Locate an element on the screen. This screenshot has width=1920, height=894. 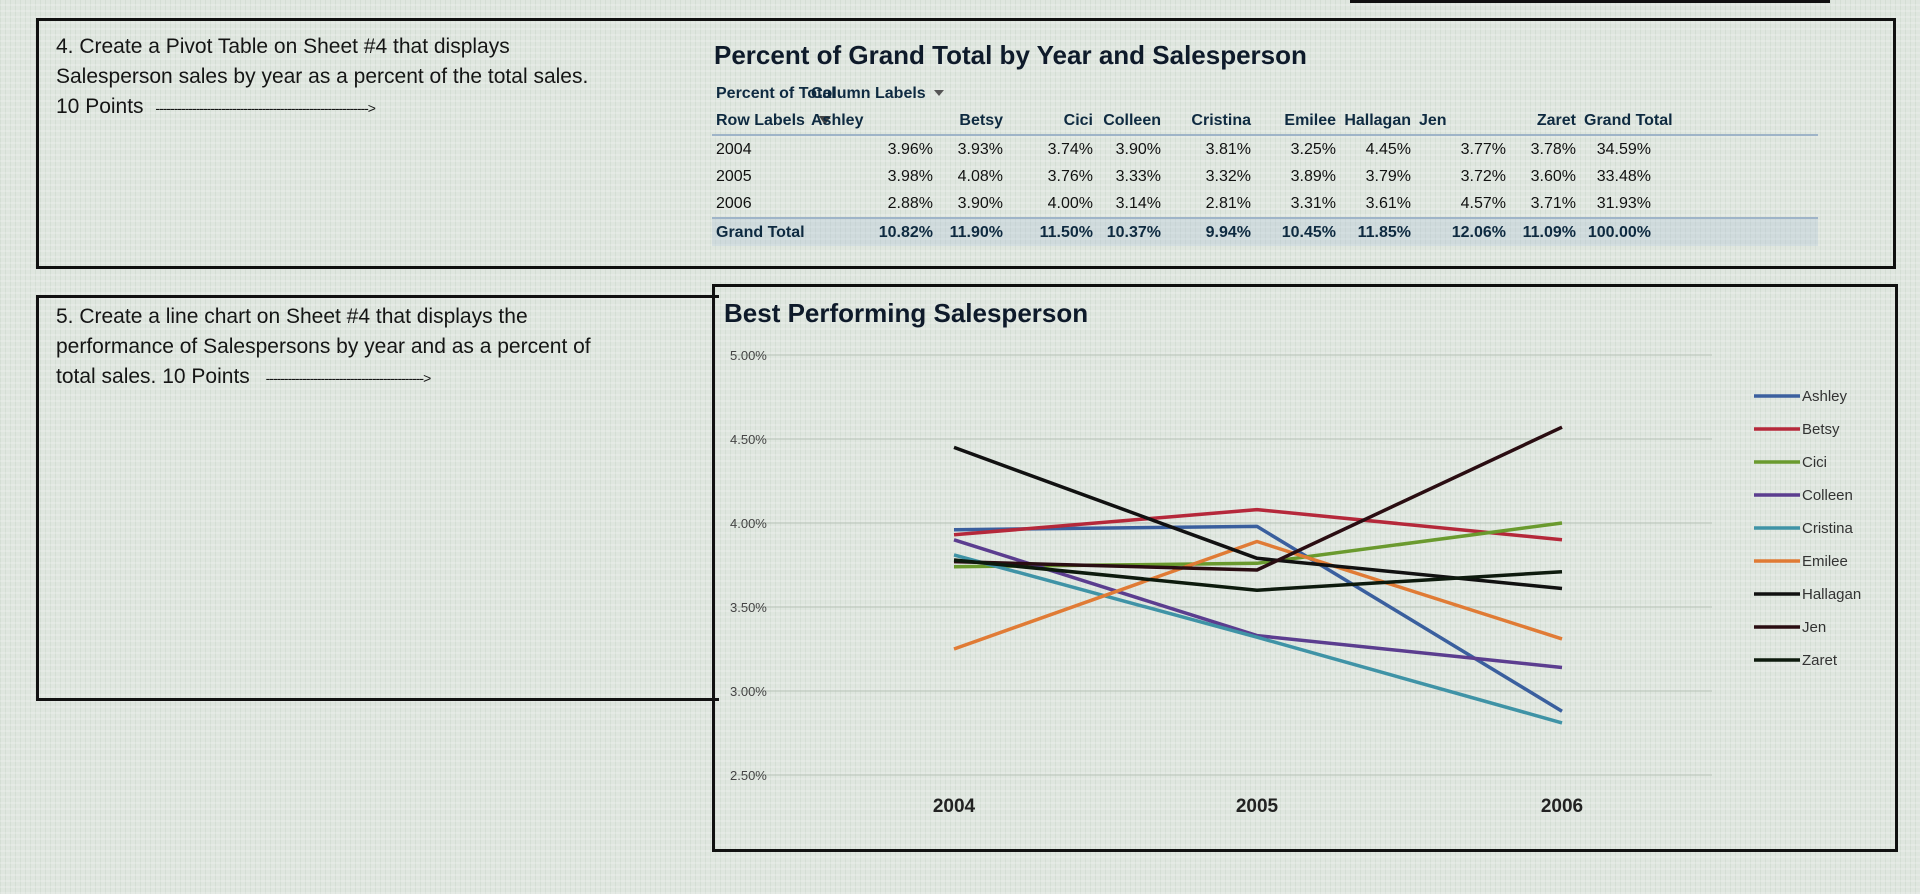
legend-label: Betsy is located at coordinates (1821, 429).